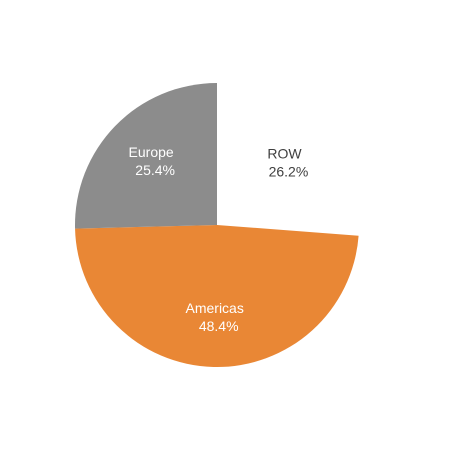  Describe the element at coordinates (219, 326) in the screenshot. I see `slice-value-americas: 48.4%` at that location.